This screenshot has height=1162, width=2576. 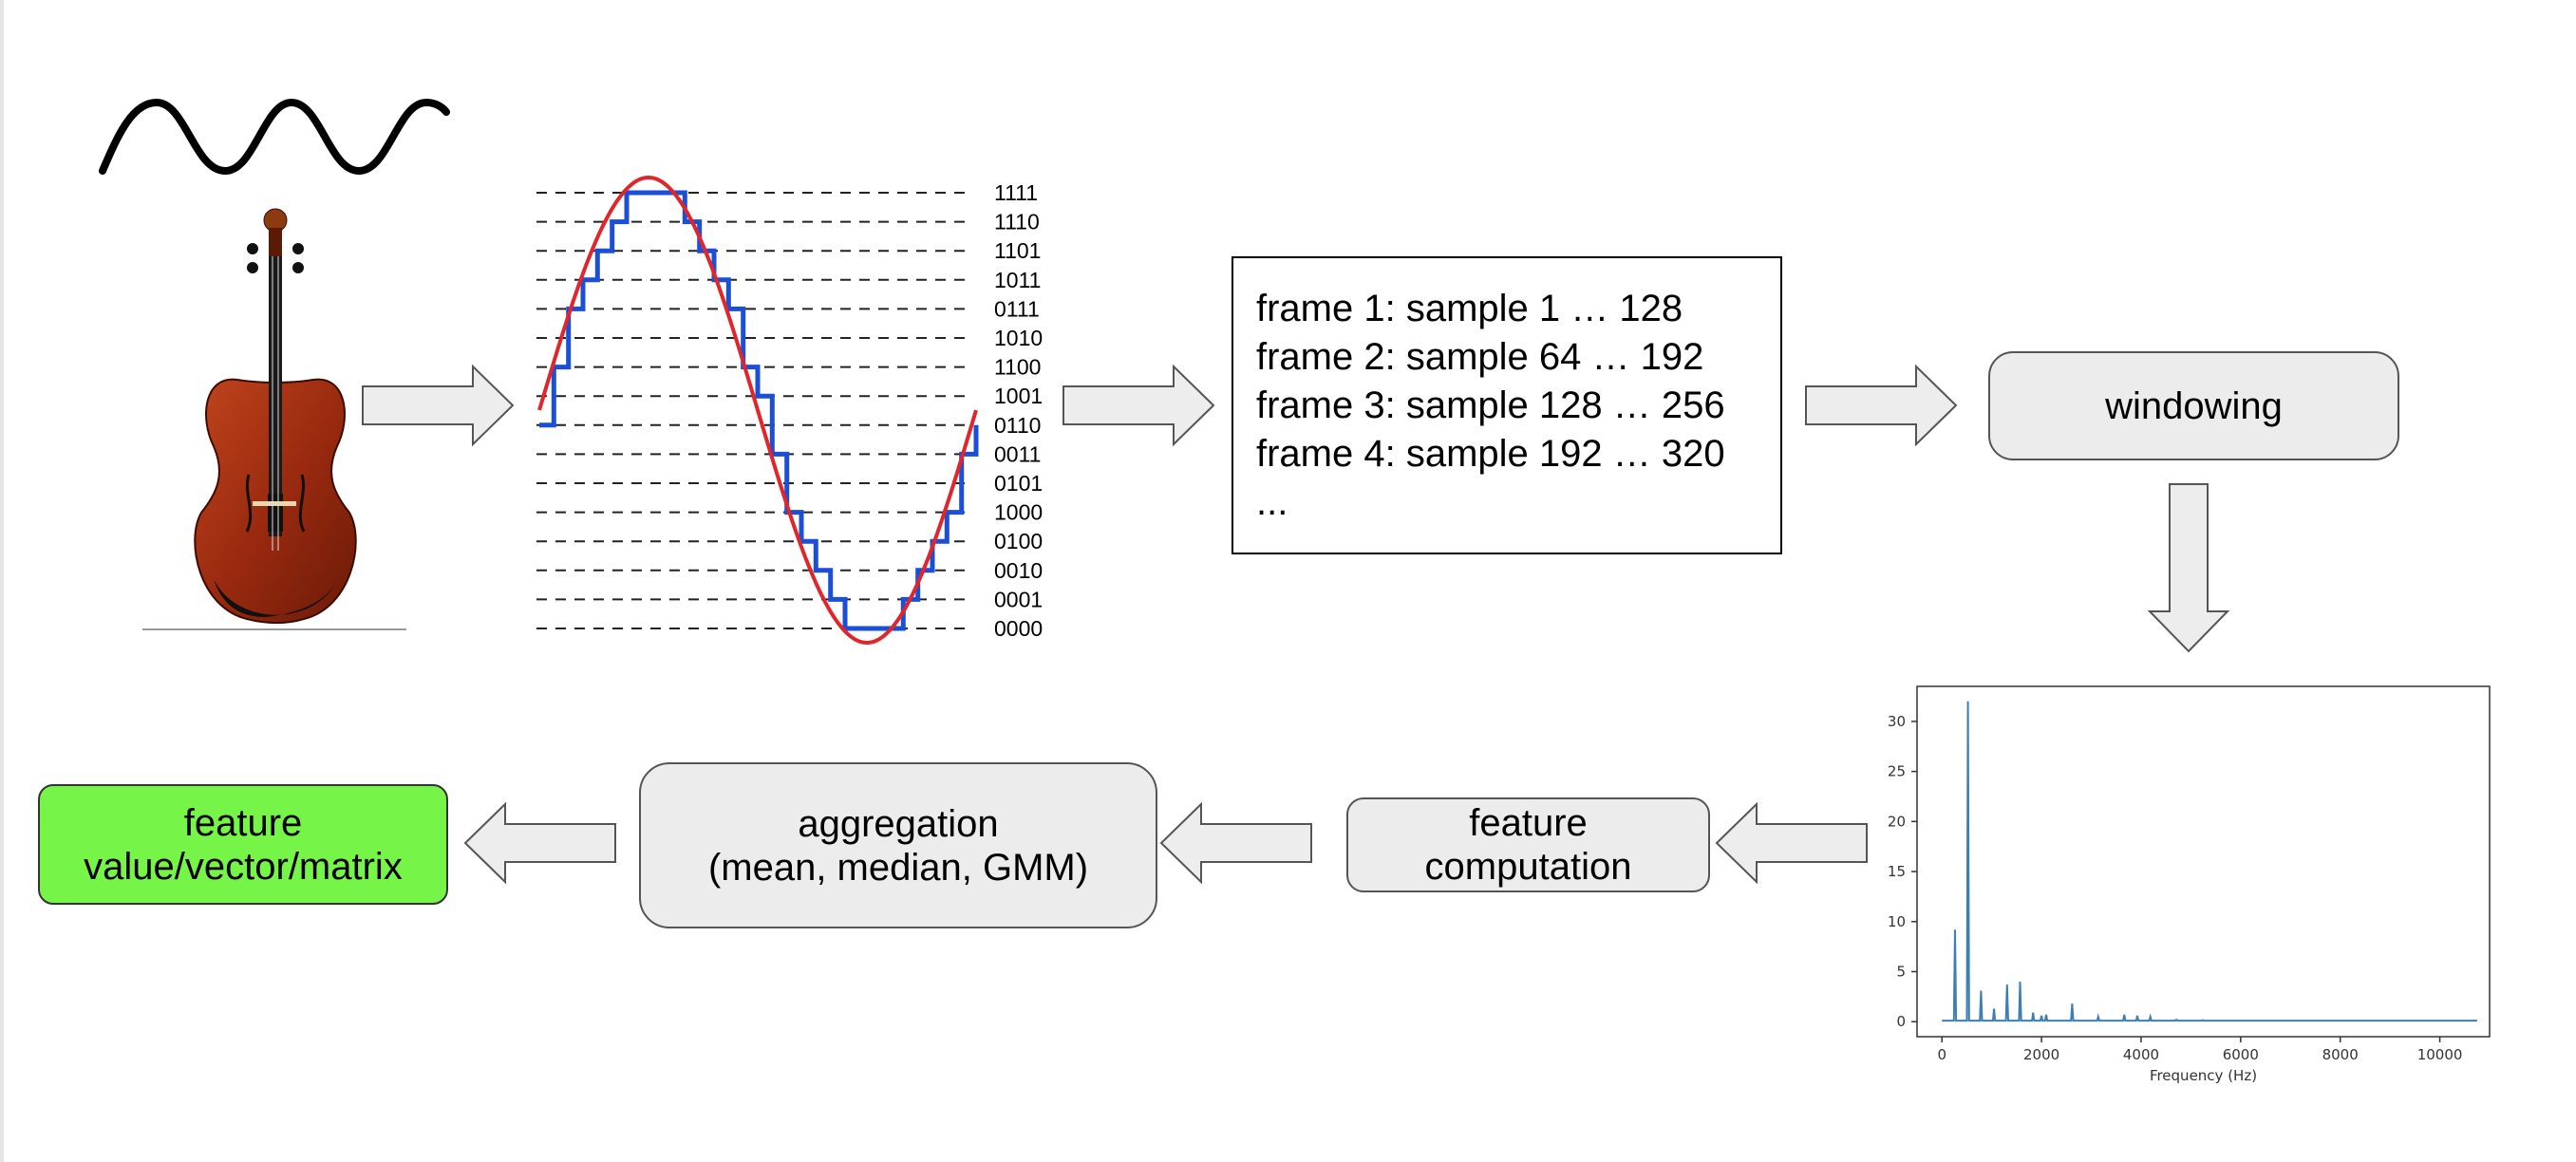 I want to click on sound-wave-icon, so click(x=274, y=137).